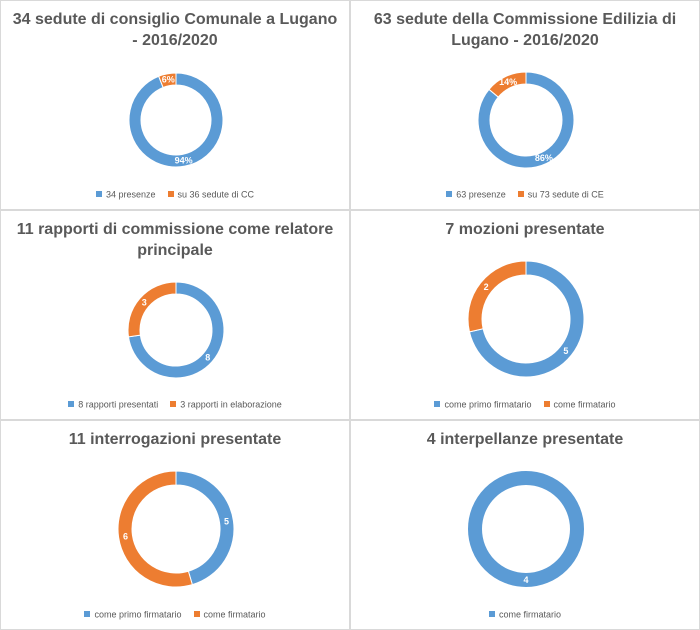 This screenshot has height=630, width=700. Describe the element at coordinates (481, 194) in the screenshot. I see `legend-label: 63 presenze` at that location.